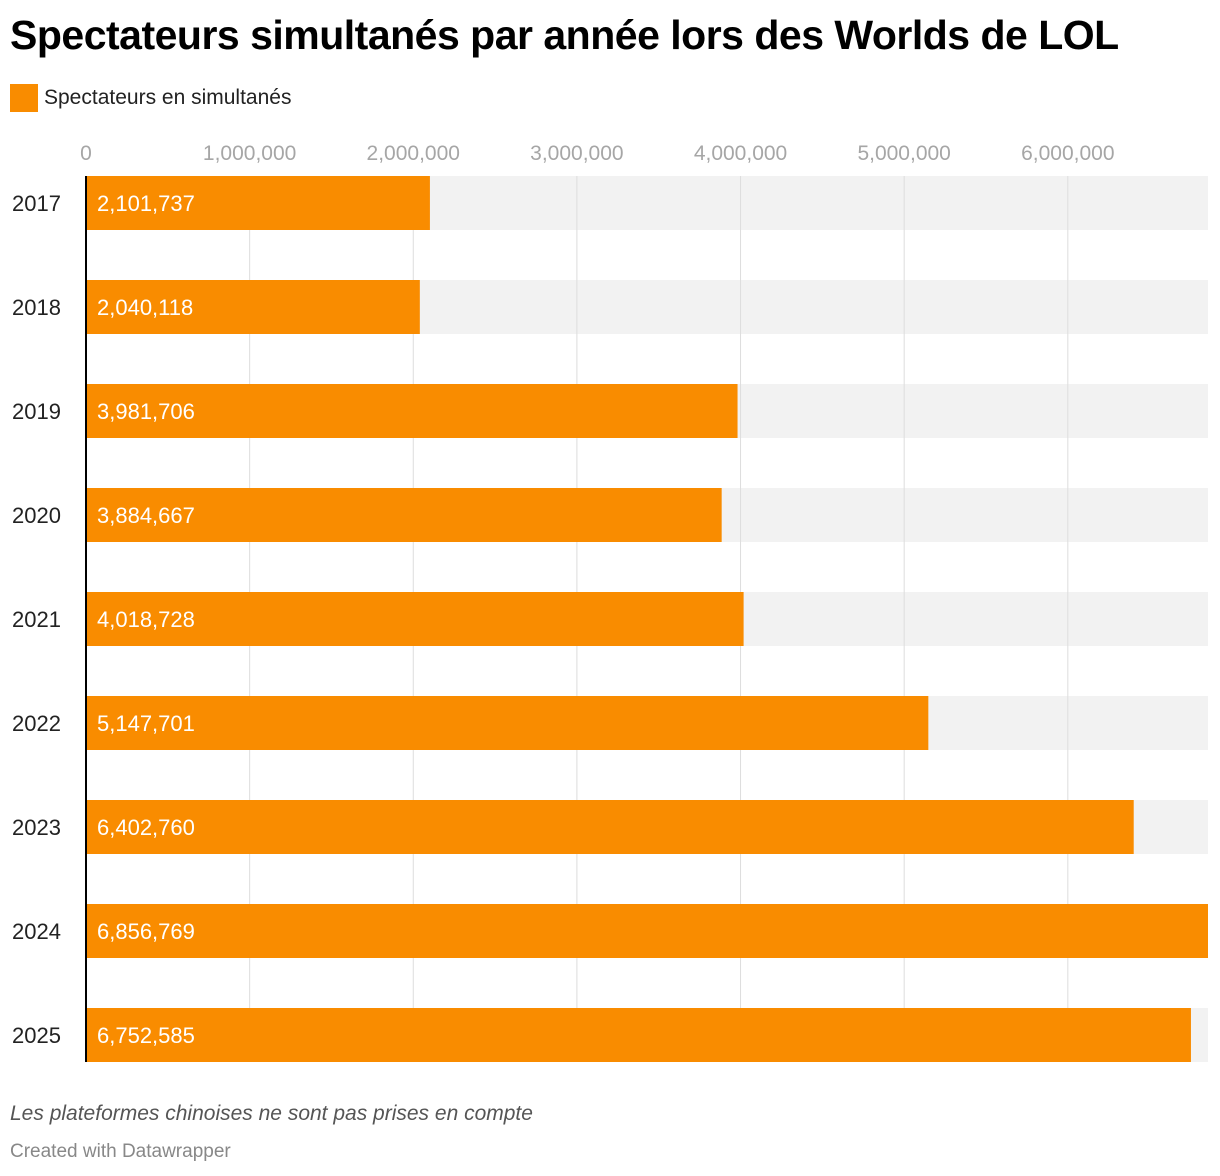 This screenshot has width=1220, height=1176. What do you see at coordinates (120, 1151) in the screenshot?
I see `chart-credit: Created with Datawrapper` at bounding box center [120, 1151].